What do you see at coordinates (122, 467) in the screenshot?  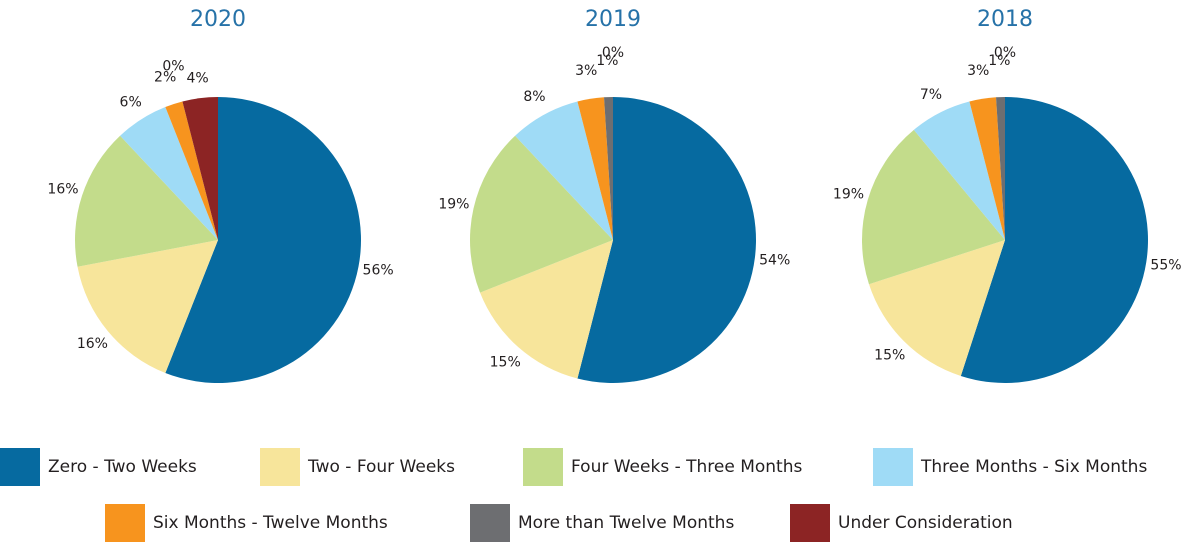 I see `legend-label: Zero - Two Weeks` at bounding box center [122, 467].